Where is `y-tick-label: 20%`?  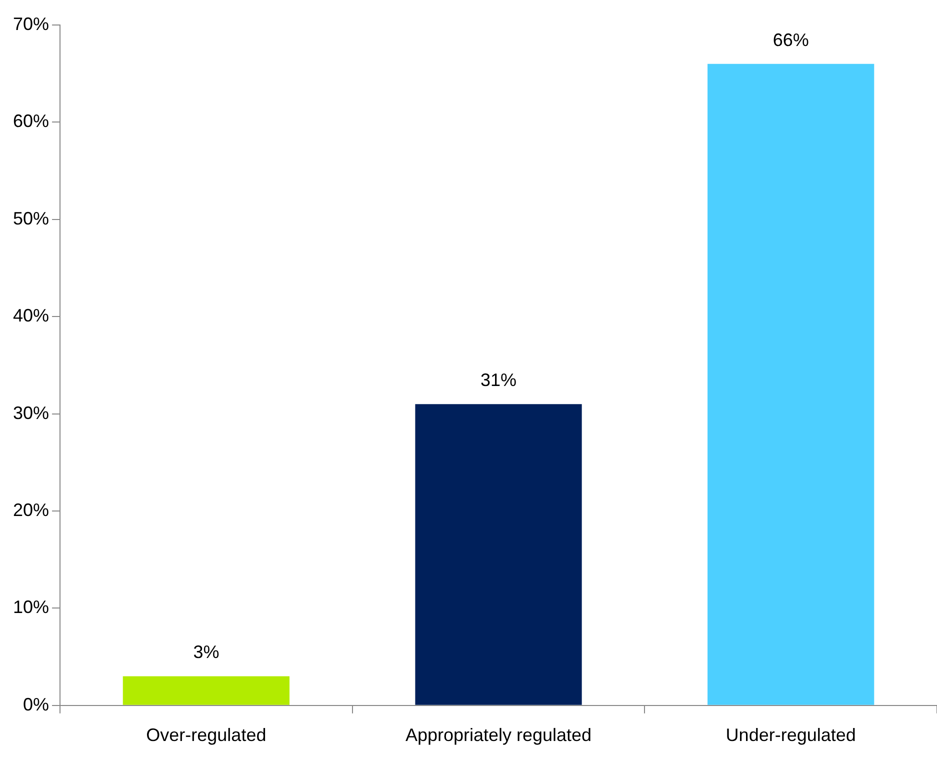 y-tick-label: 20% is located at coordinates (31, 510).